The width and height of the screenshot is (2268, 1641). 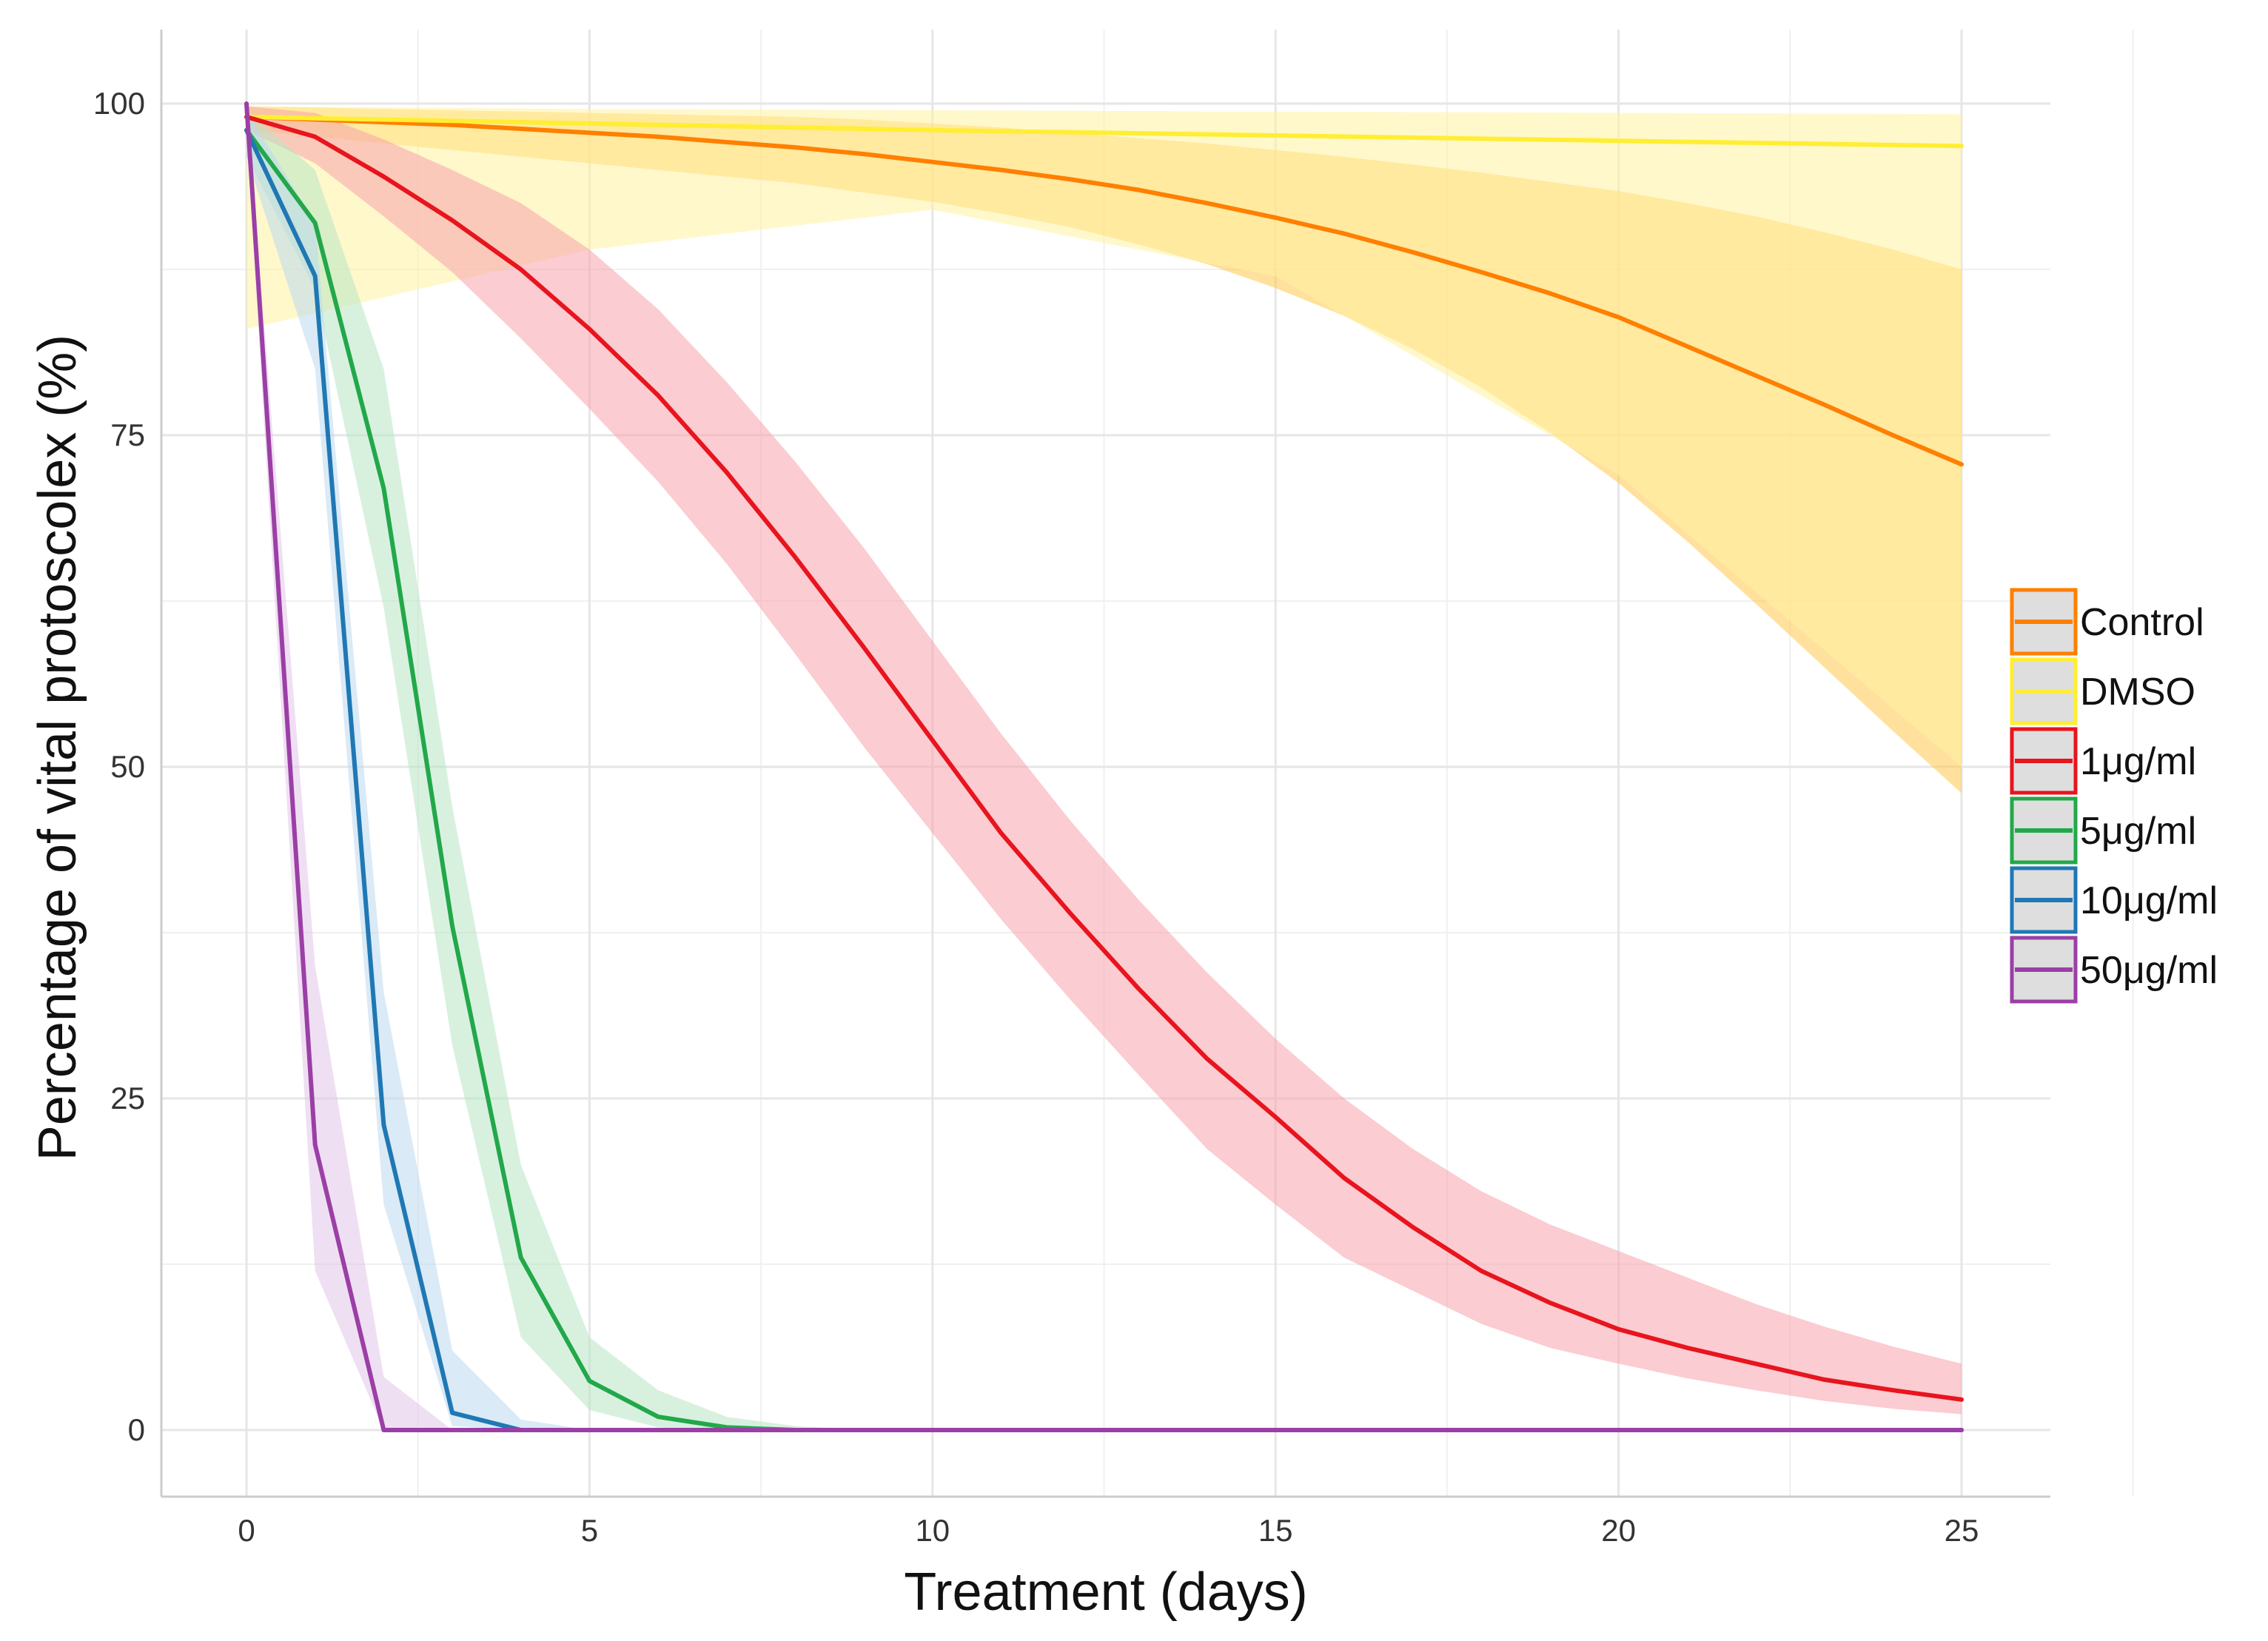 What do you see at coordinates (932, 1530) in the screenshot?
I see `x-tick-label: 10` at bounding box center [932, 1530].